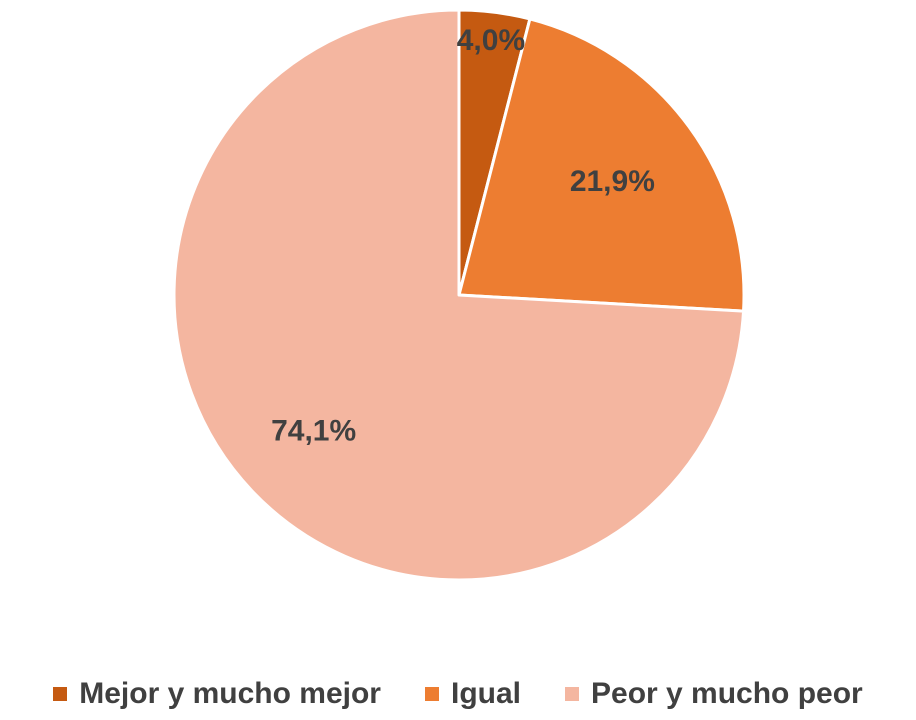 This screenshot has height=720, width=916. I want to click on legend-item-peor: Peor y mucho peor, so click(714, 694).